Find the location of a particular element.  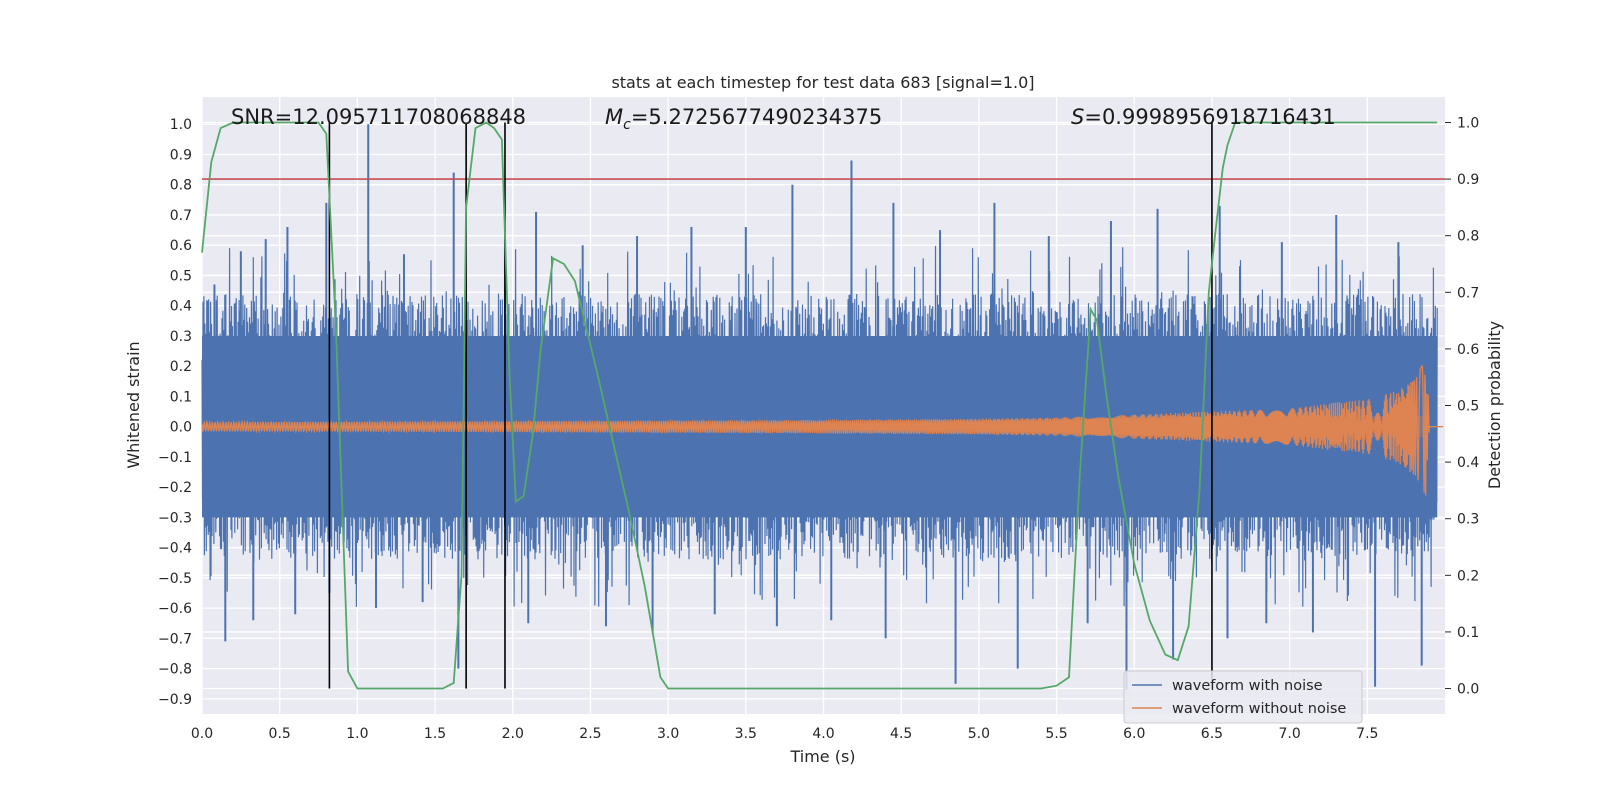

y-tick-label: −0.5 is located at coordinates (175, 579).